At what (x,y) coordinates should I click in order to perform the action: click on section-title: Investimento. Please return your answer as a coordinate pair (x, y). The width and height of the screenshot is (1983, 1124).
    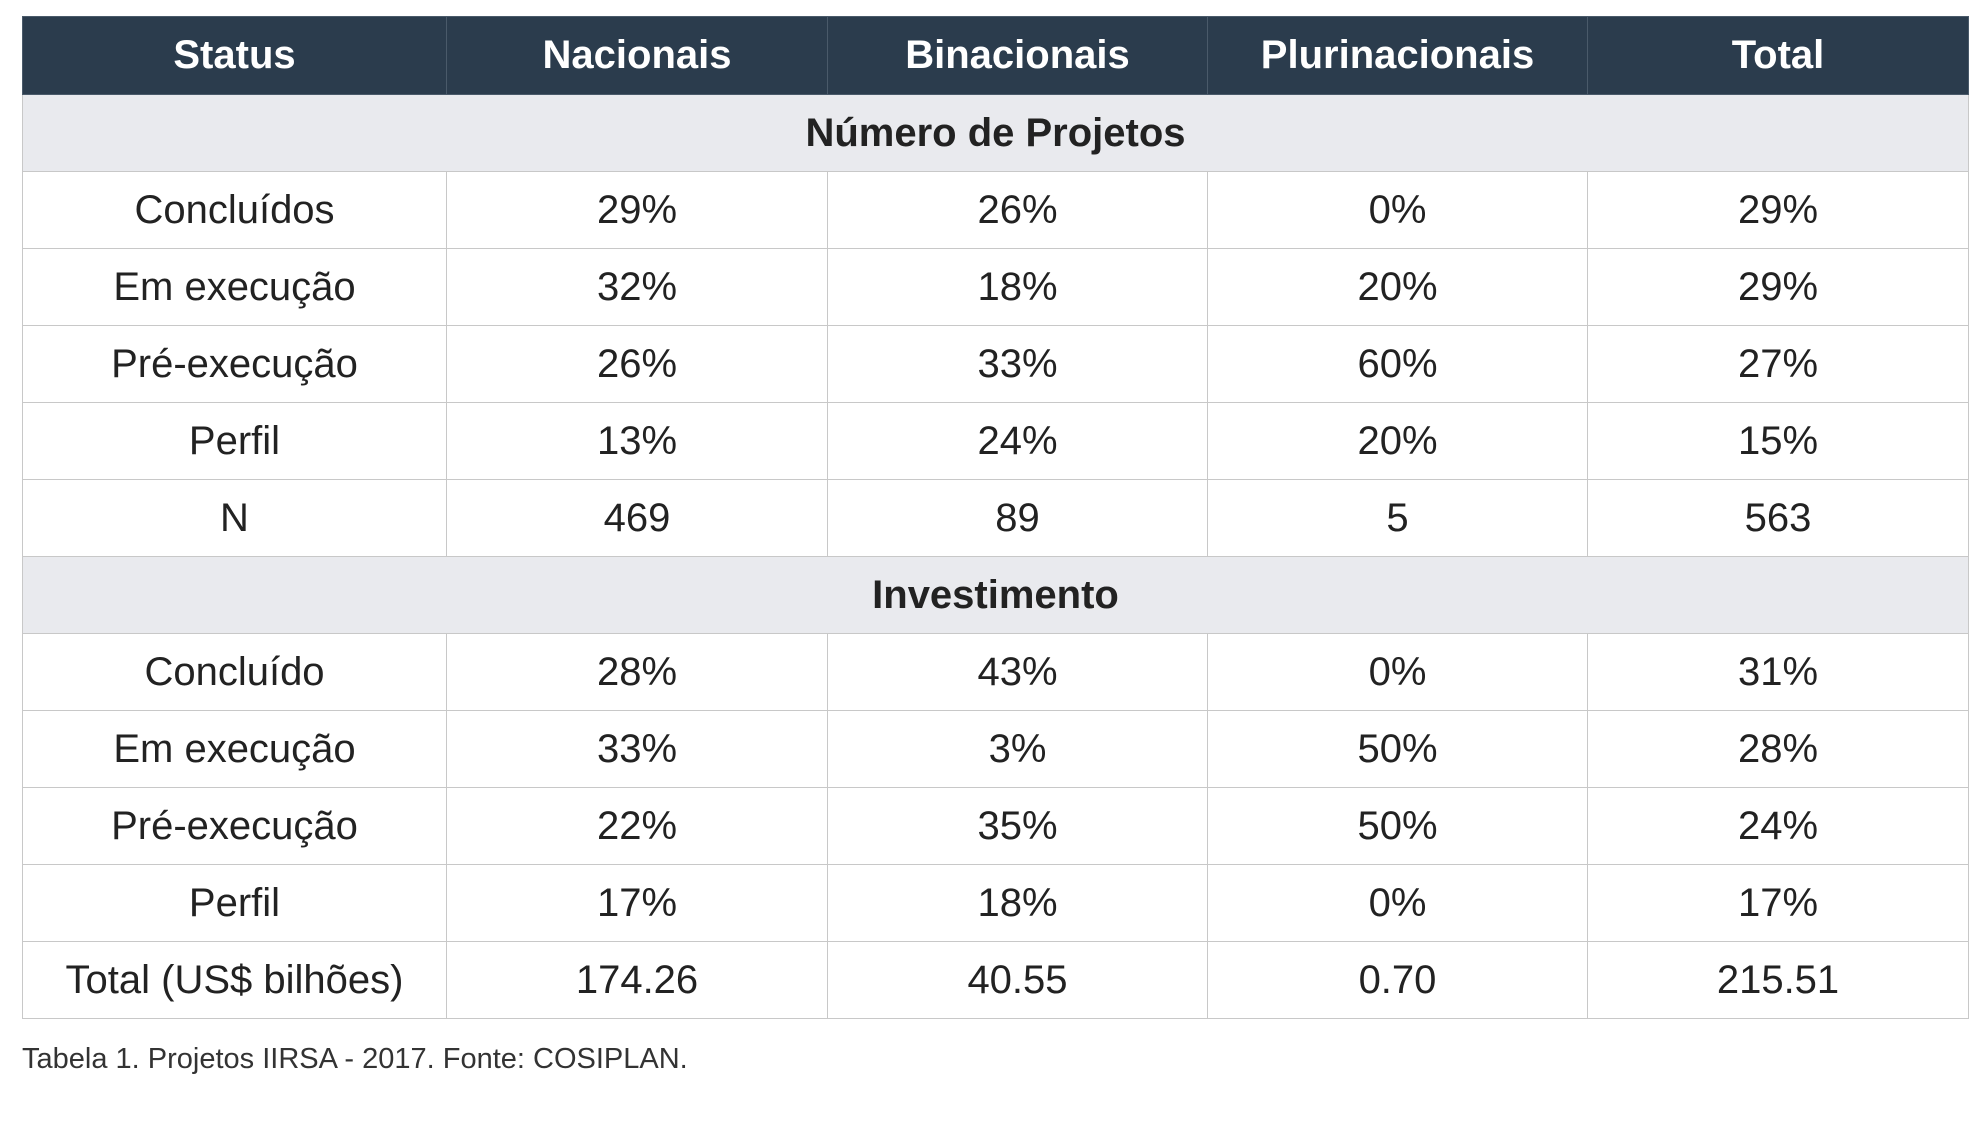
    Looking at the image, I should click on (995, 595).